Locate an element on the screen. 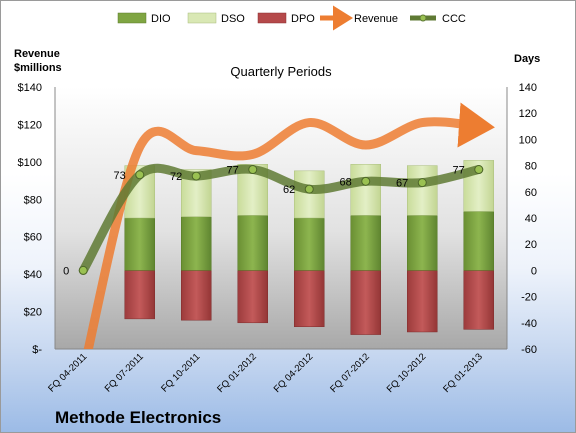  x-tick-label: FQ 01-2012 is located at coordinates (237, 373).